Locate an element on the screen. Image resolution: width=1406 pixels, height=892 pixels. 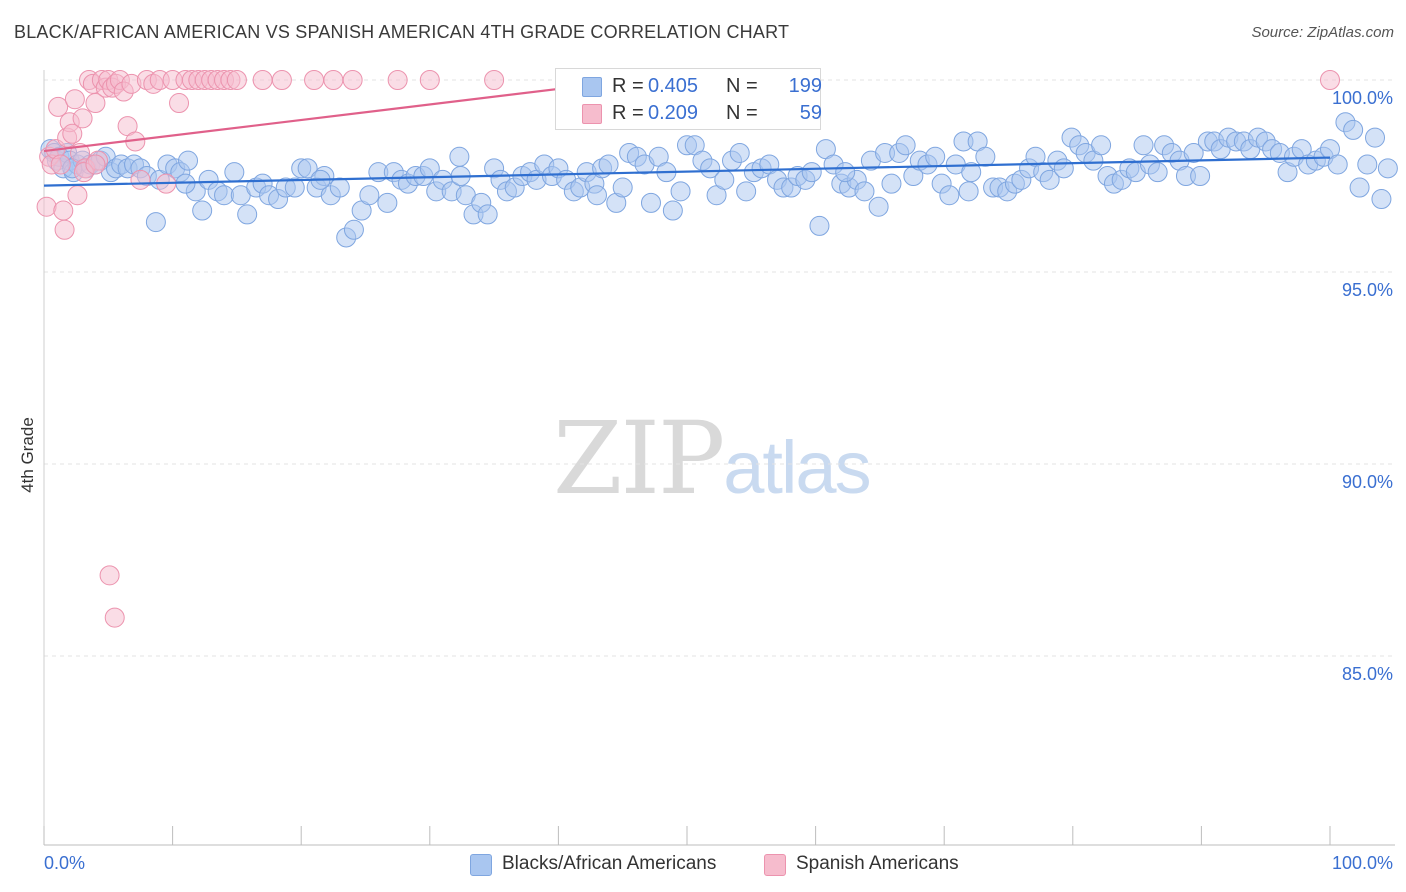
stats-legend: R = 0.405 N = 199 R = 0.209 N = 59 is located at coordinates (688, 99).